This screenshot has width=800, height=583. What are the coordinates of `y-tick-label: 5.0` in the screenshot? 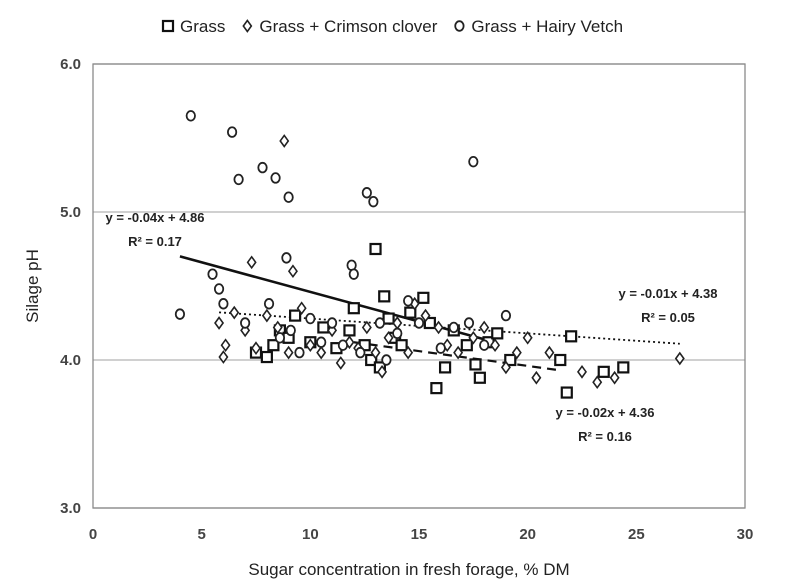 It's located at (70, 212).